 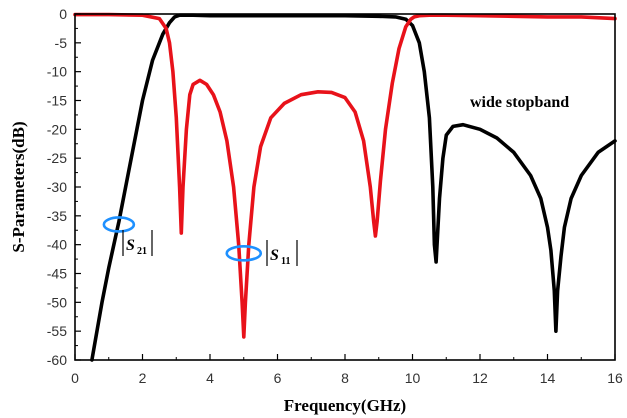 What do you see at coordinates (143, 378) in the screenshot?
I see `x-tick-label: 2` at bounding box center [143, 378].